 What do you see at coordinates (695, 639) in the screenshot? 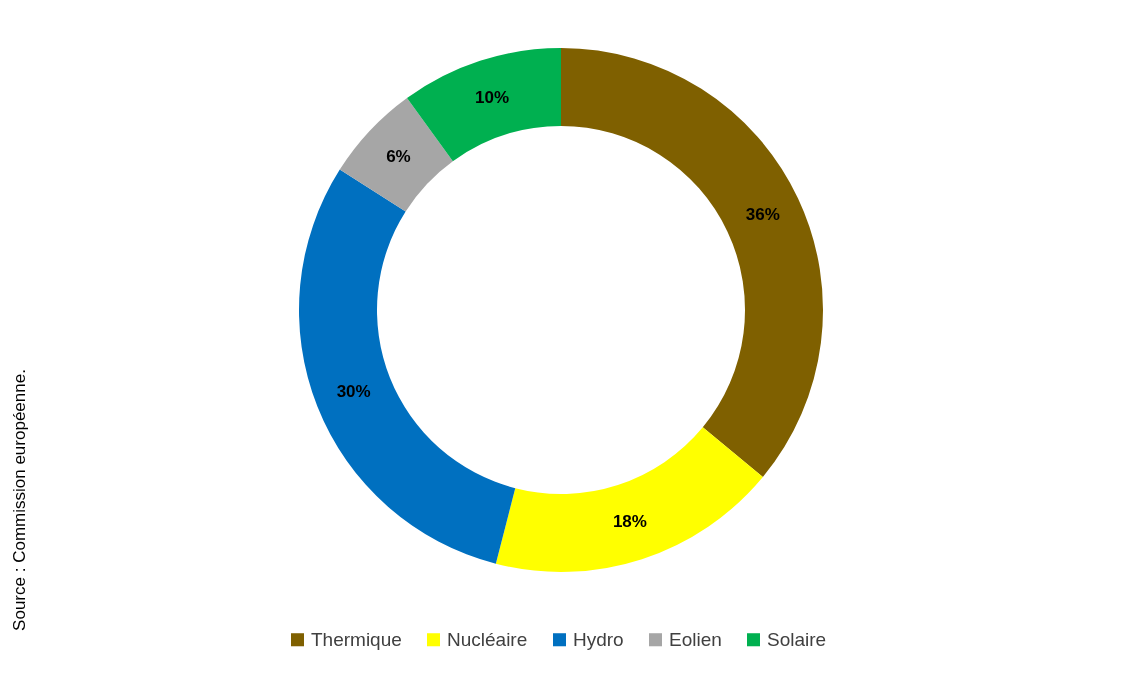
I see `legend-label: Eolien` at bounding box center [695, 639].